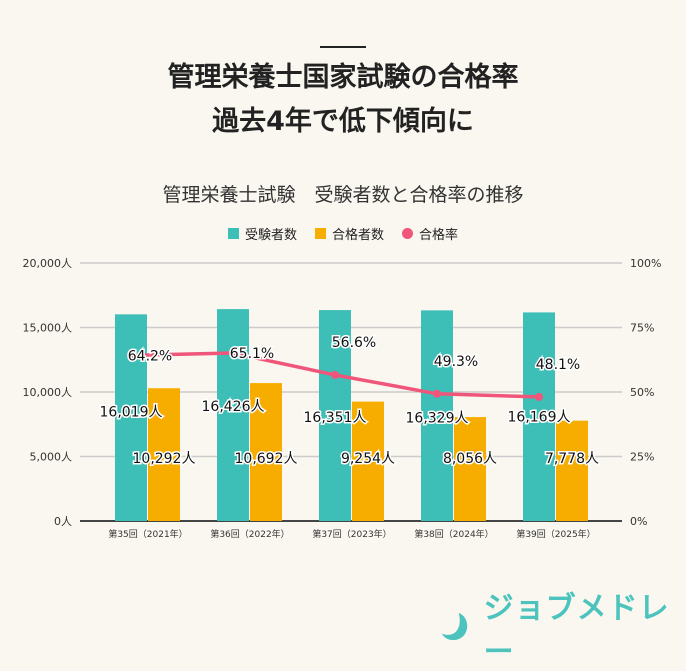  Describe the element at coordinates (645, 263) in the screenshot. I see `right-tick-label: 100%` at that location.